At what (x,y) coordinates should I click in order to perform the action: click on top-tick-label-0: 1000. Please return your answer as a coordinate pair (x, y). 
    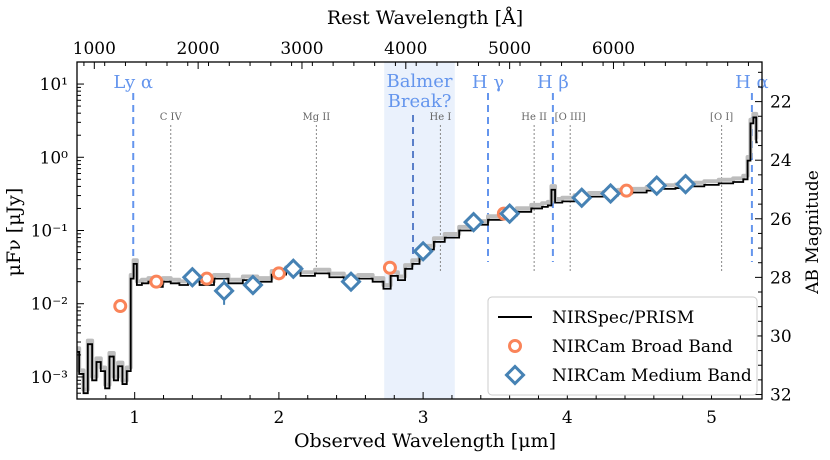
    Looking at the image, I should click on (94, 49).